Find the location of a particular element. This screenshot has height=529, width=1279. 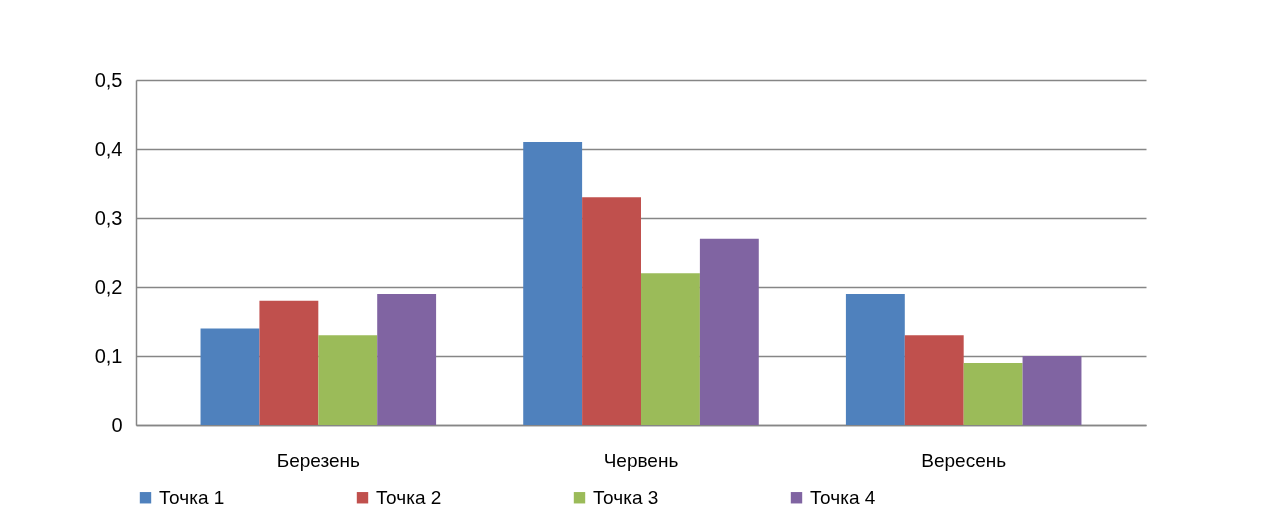

x-tick-label: Червень is located at coordinates (641, 460).